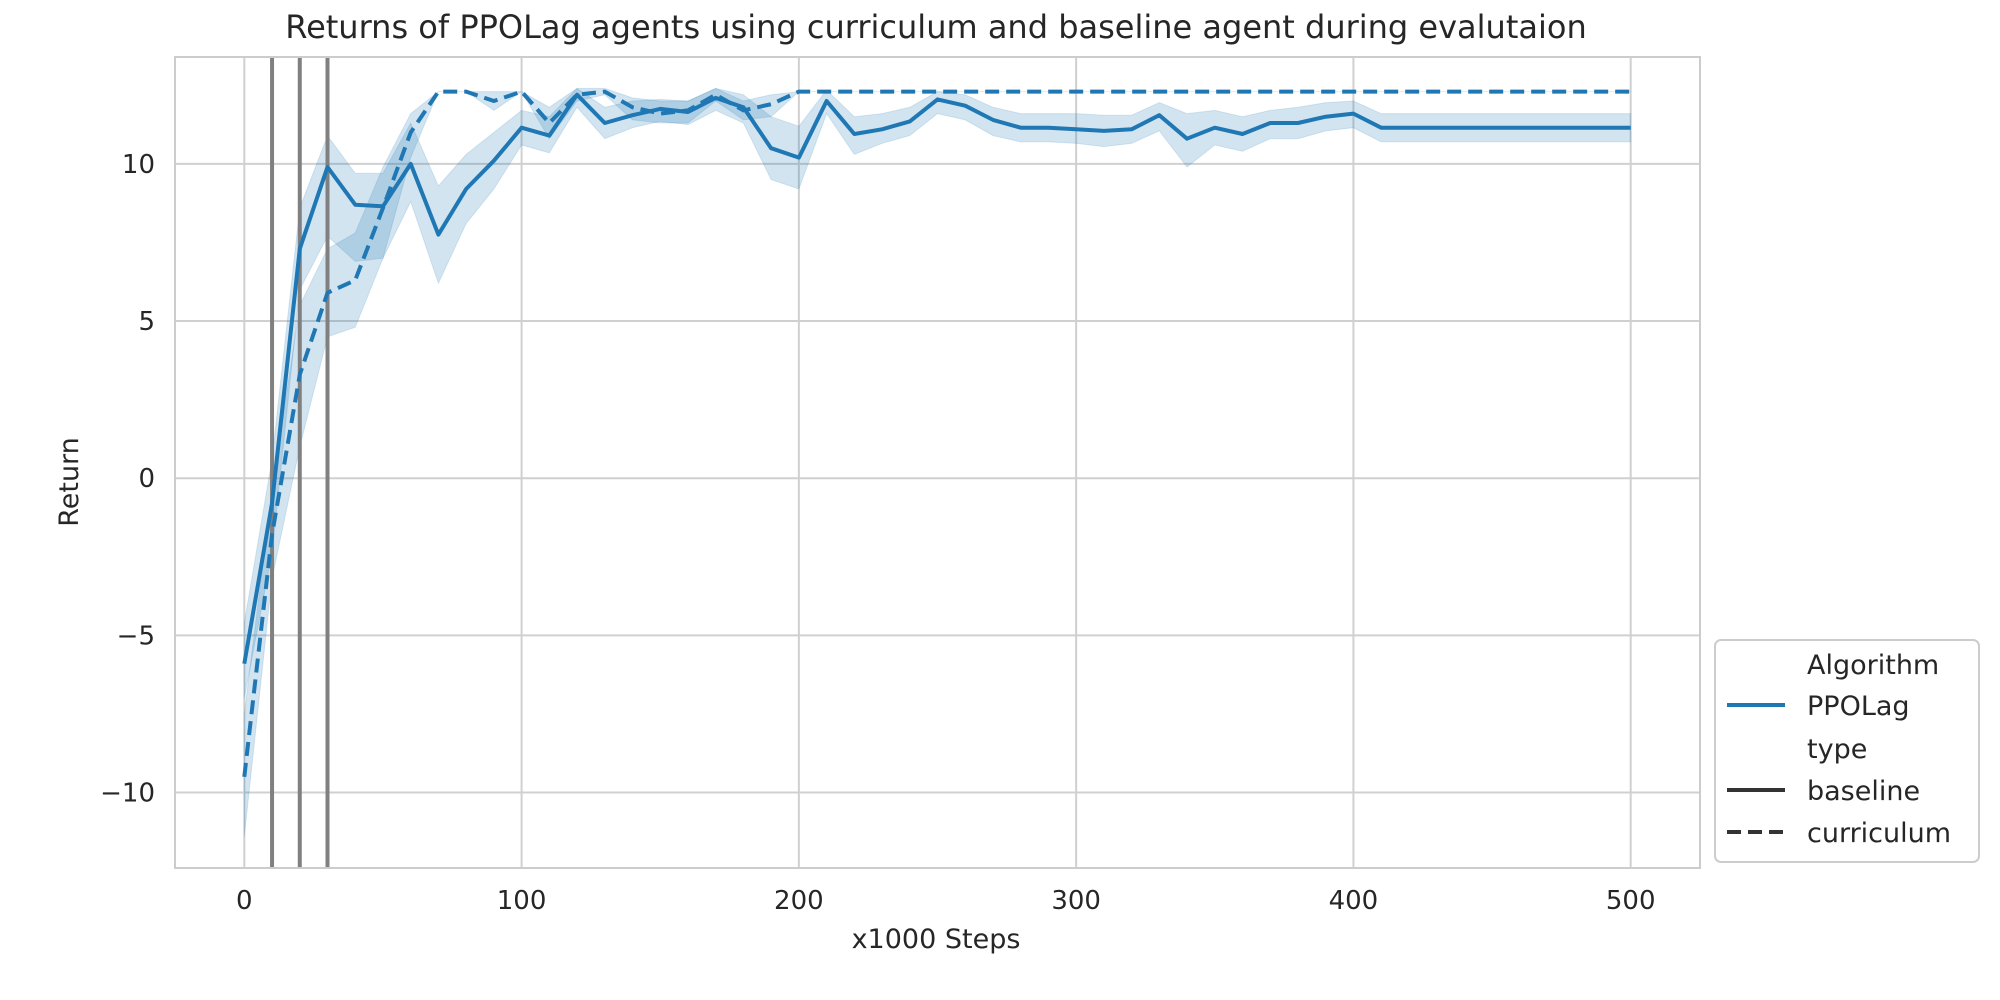  I want to click on legend-header-type: type, so click(1837, 749).